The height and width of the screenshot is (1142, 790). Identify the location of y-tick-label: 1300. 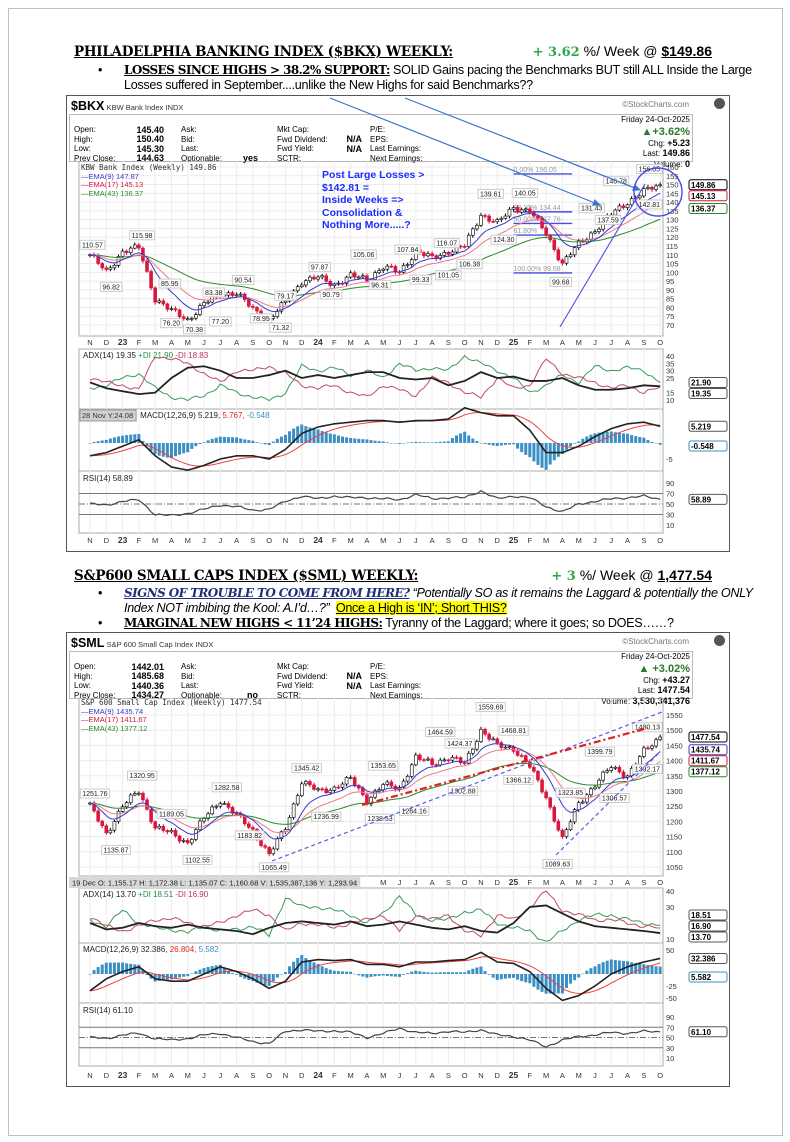
(674, 791).